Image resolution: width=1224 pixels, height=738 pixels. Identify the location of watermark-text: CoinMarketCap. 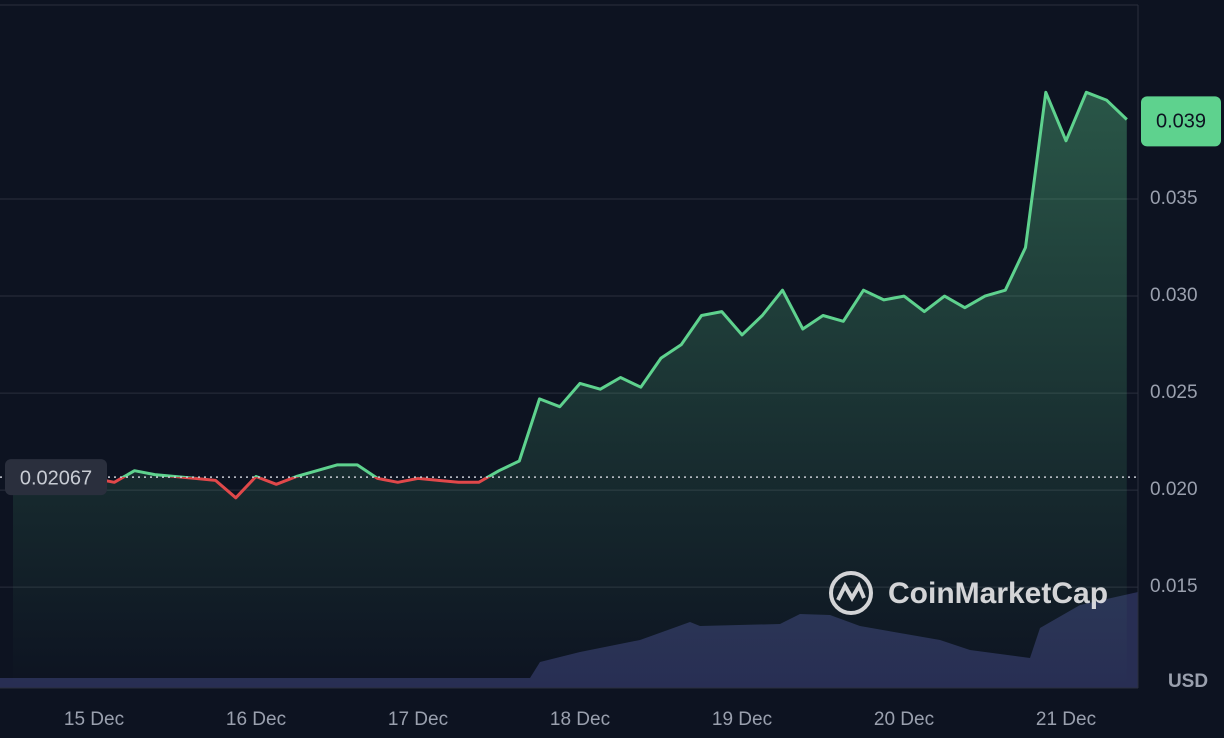
(998, 593).